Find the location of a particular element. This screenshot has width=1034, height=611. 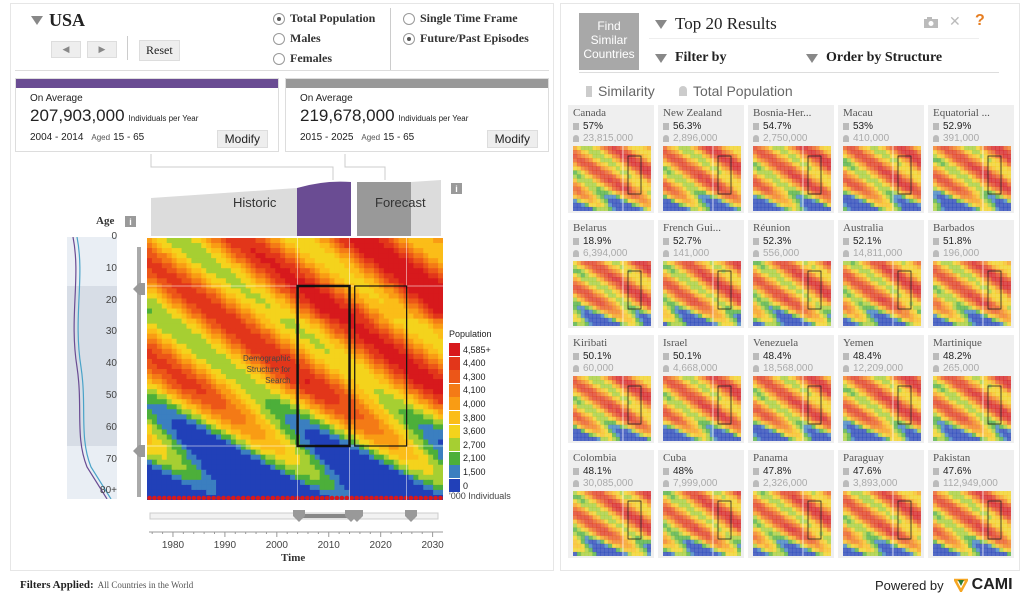

result-population: 112,949,000 is located at coordinates (965, 483).